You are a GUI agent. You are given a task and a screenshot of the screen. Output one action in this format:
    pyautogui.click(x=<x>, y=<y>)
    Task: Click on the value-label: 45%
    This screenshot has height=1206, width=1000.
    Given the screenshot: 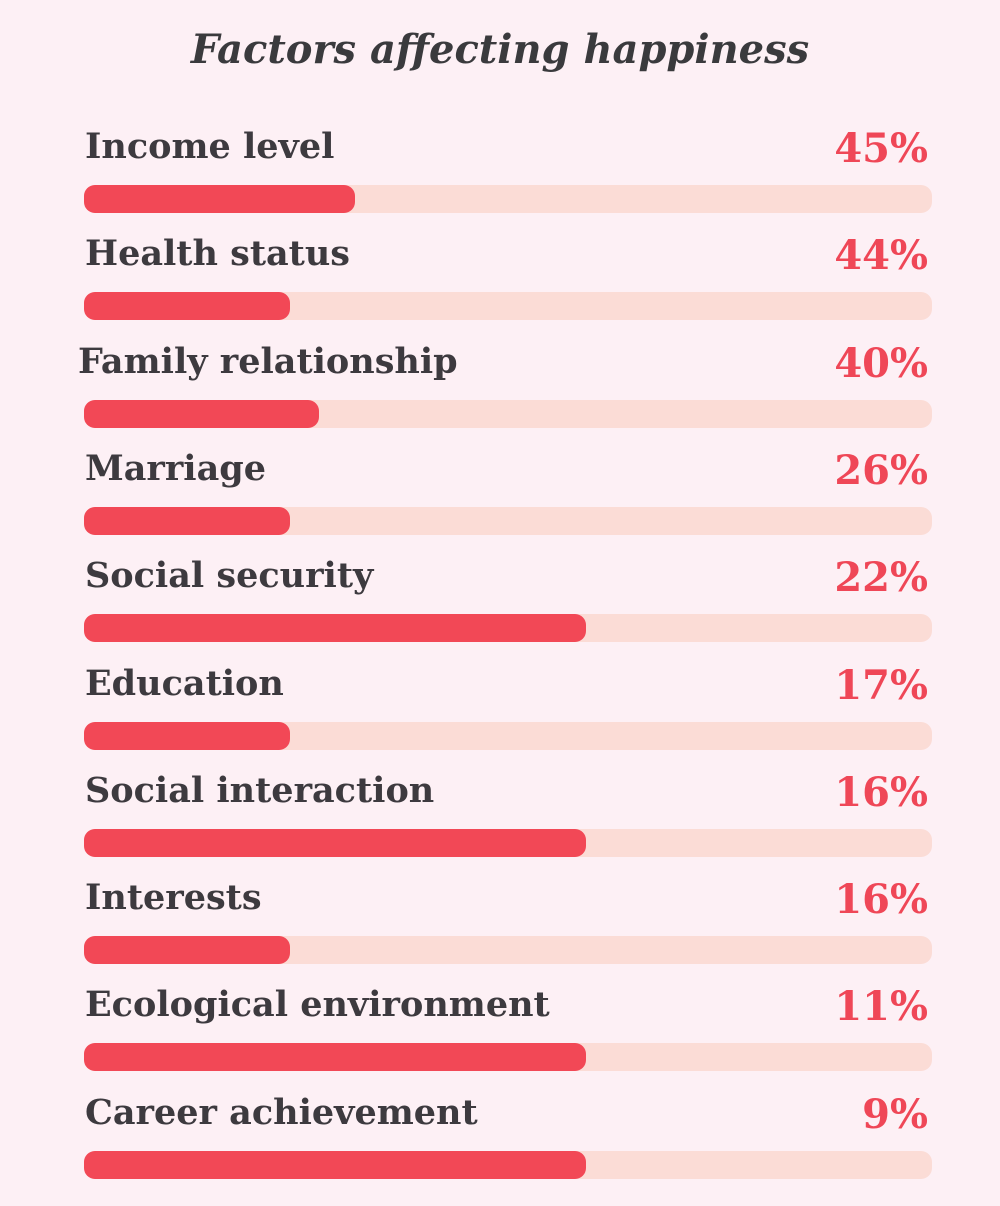 What is the action you would take?
    pyautogui.click(x=881, y=148)
    